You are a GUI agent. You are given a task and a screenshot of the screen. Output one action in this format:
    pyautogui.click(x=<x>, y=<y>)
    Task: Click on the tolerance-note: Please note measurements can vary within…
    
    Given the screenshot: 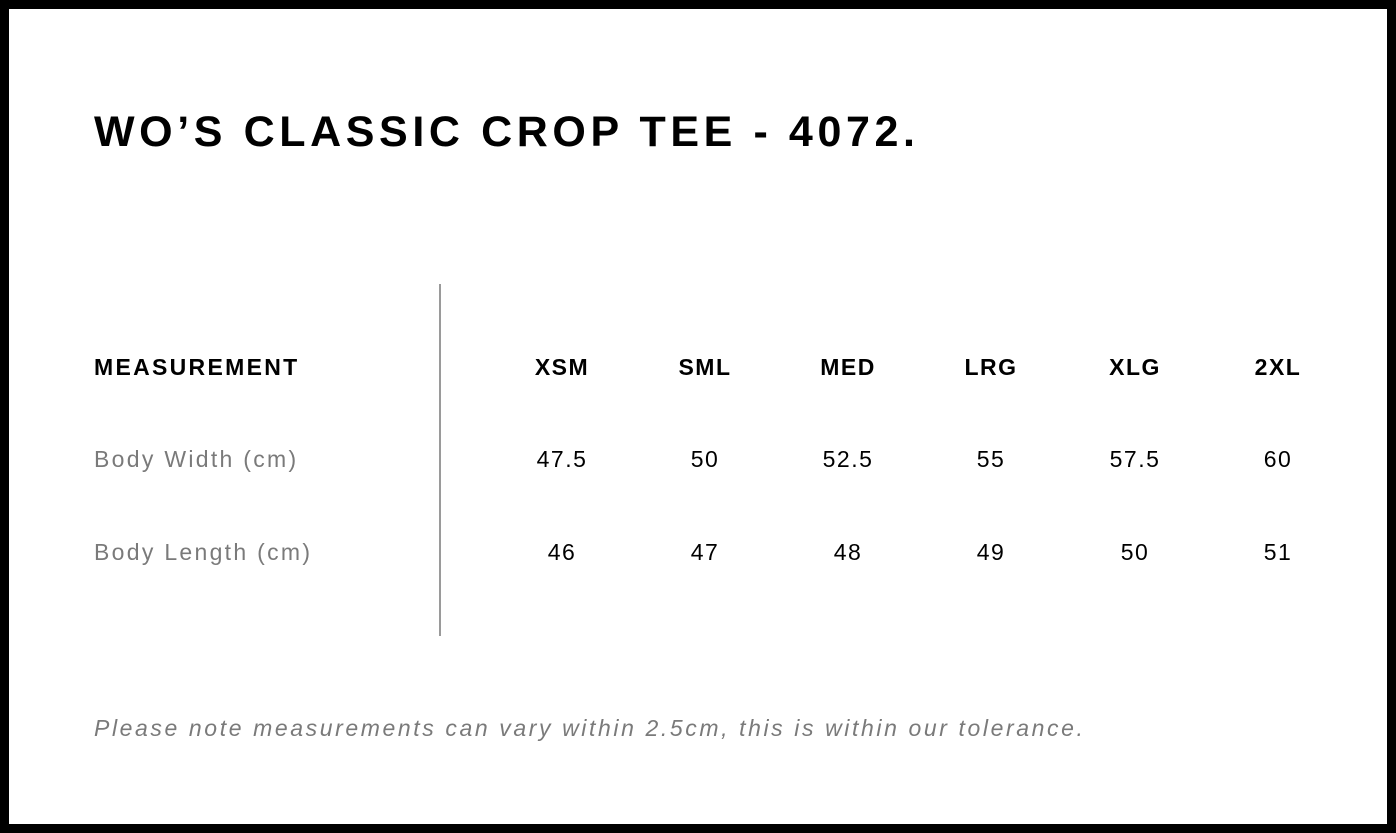 What is the action you would take?
    pyautogui.click(x=590, y=728)
    